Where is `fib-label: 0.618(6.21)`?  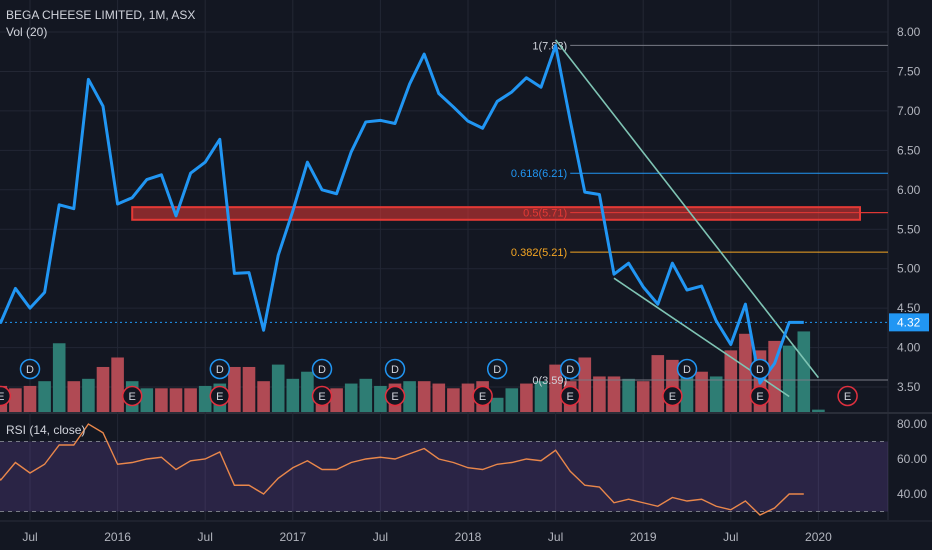 fib-label: 0.618(6.21) is located at coordinates (539, 174).